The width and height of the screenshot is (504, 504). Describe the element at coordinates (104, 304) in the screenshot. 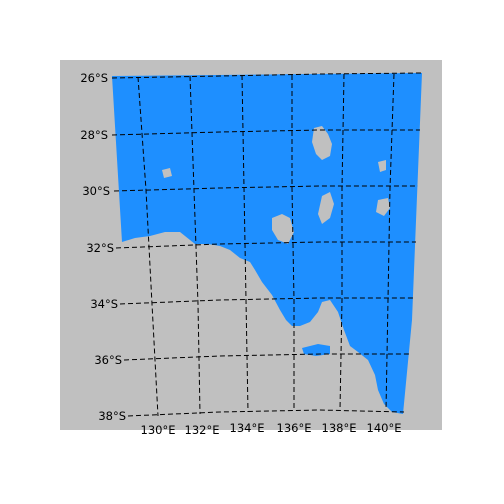

I see `lat-label-34s: 34°S` at that location.